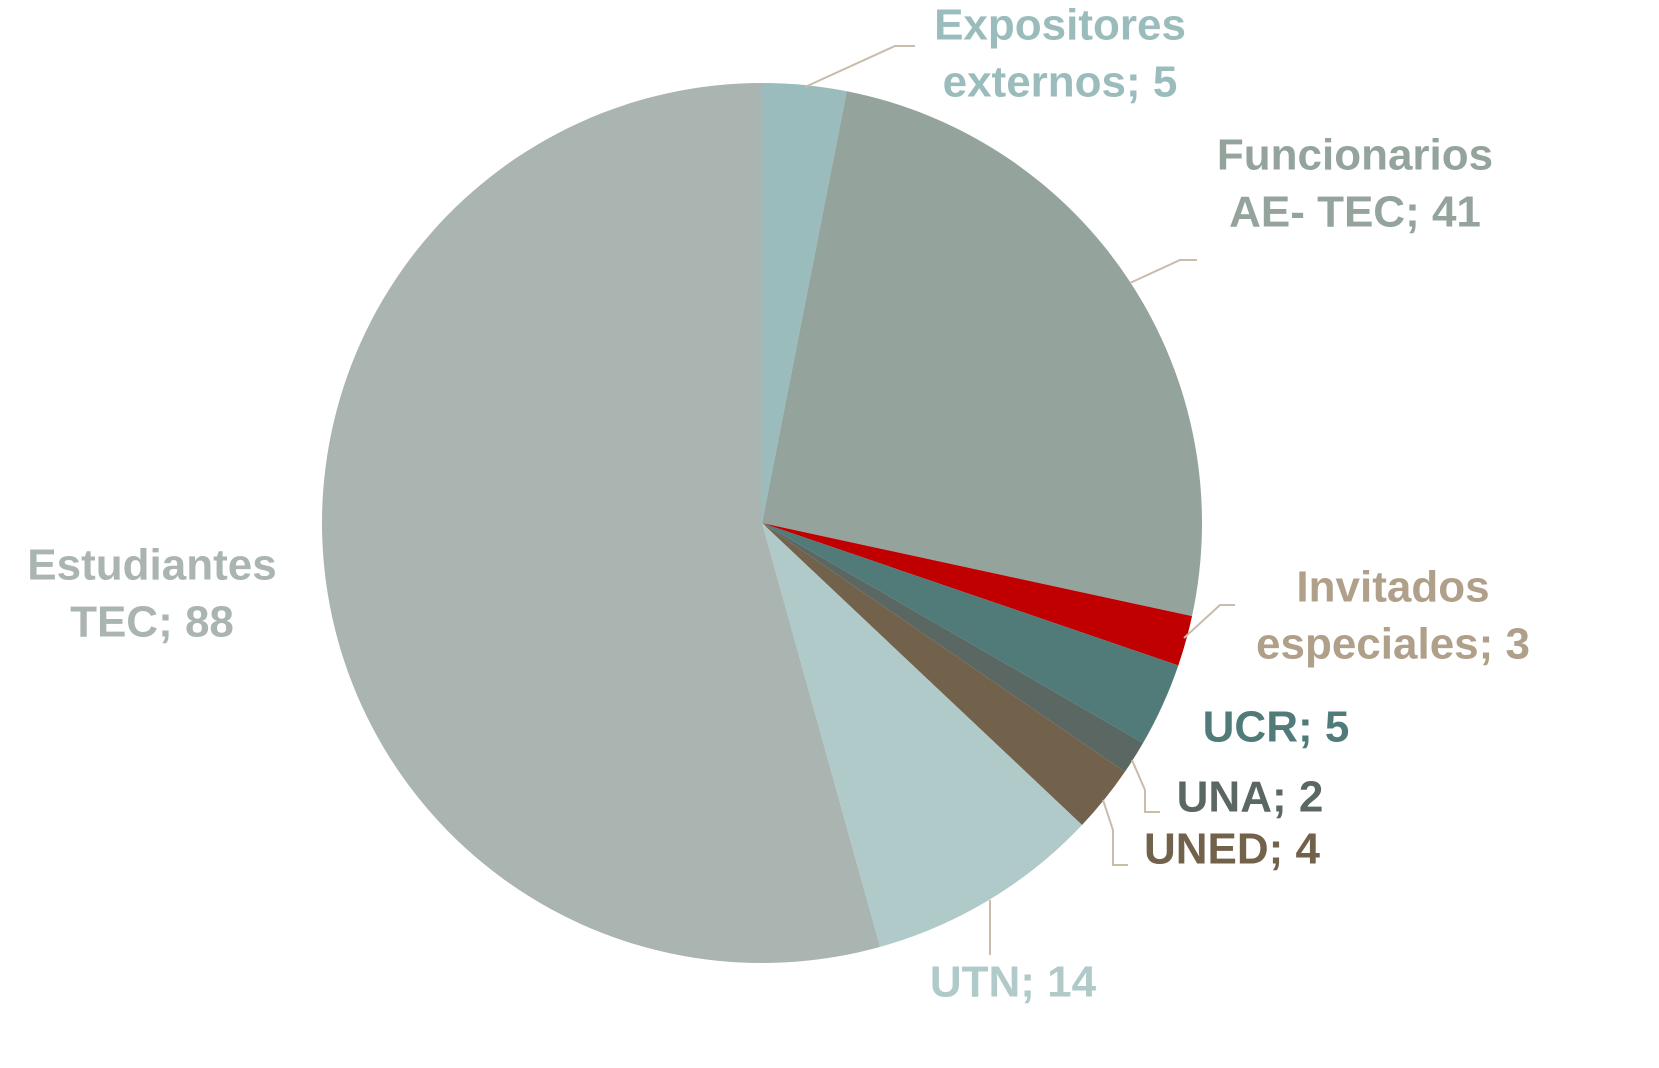 This screenshot has width=1659, height=1068. I want to click on slice: UCR, so click(970, 633).